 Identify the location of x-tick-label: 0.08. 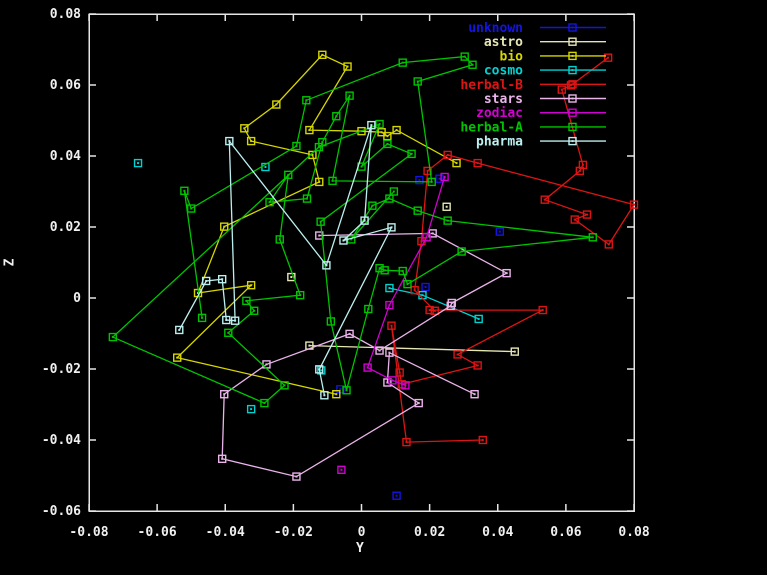
(633, 532).